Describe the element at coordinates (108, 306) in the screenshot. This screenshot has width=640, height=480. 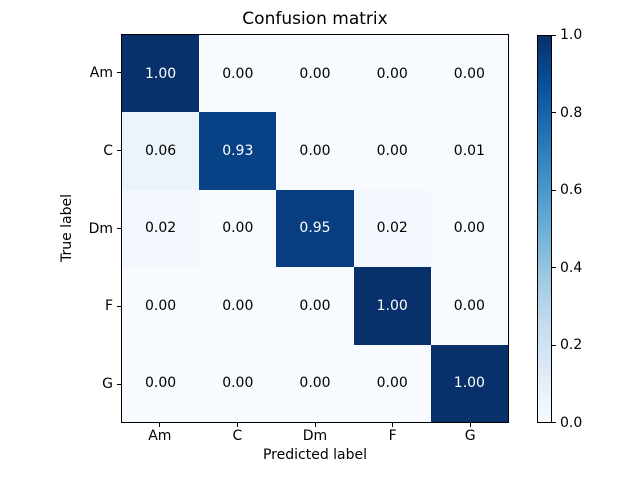
I see `y-tick-label-F: F` at that location.